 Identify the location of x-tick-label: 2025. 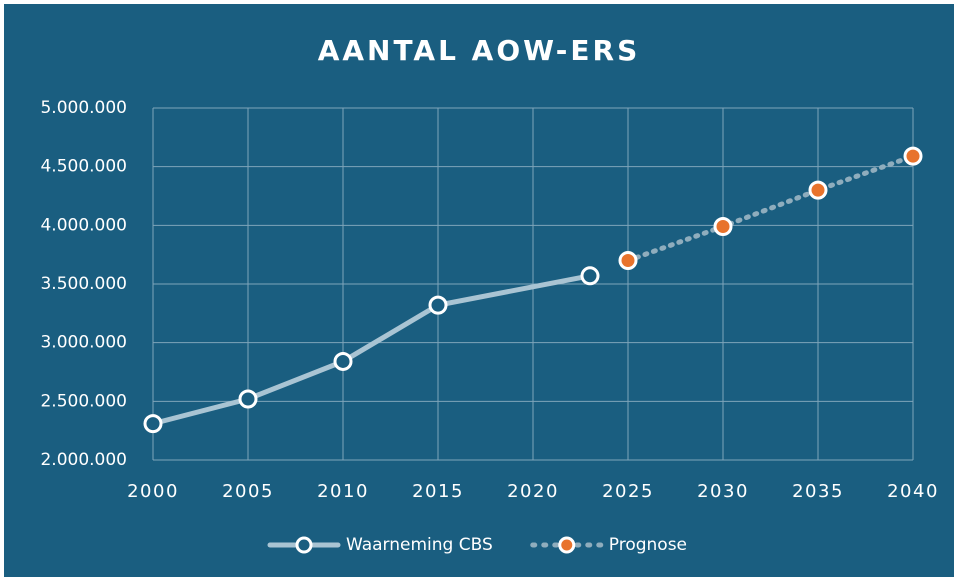
(628, 491).